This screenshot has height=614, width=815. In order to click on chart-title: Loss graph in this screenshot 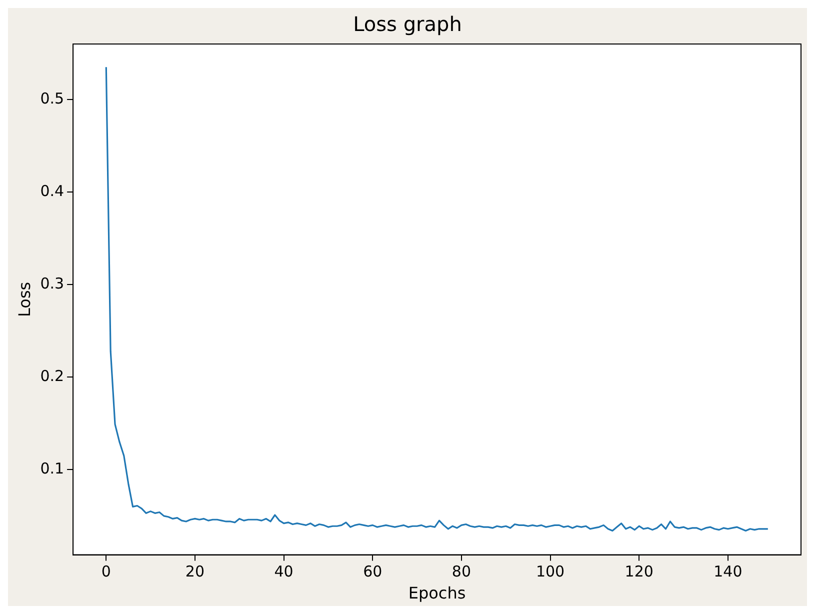, I will do `click(407, 24)`.